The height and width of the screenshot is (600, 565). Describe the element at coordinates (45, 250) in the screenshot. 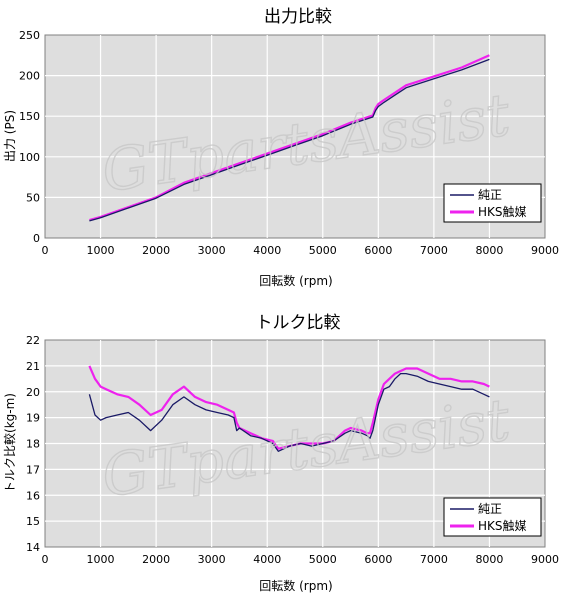

I see `power-x-tick-label: 0` at that location.